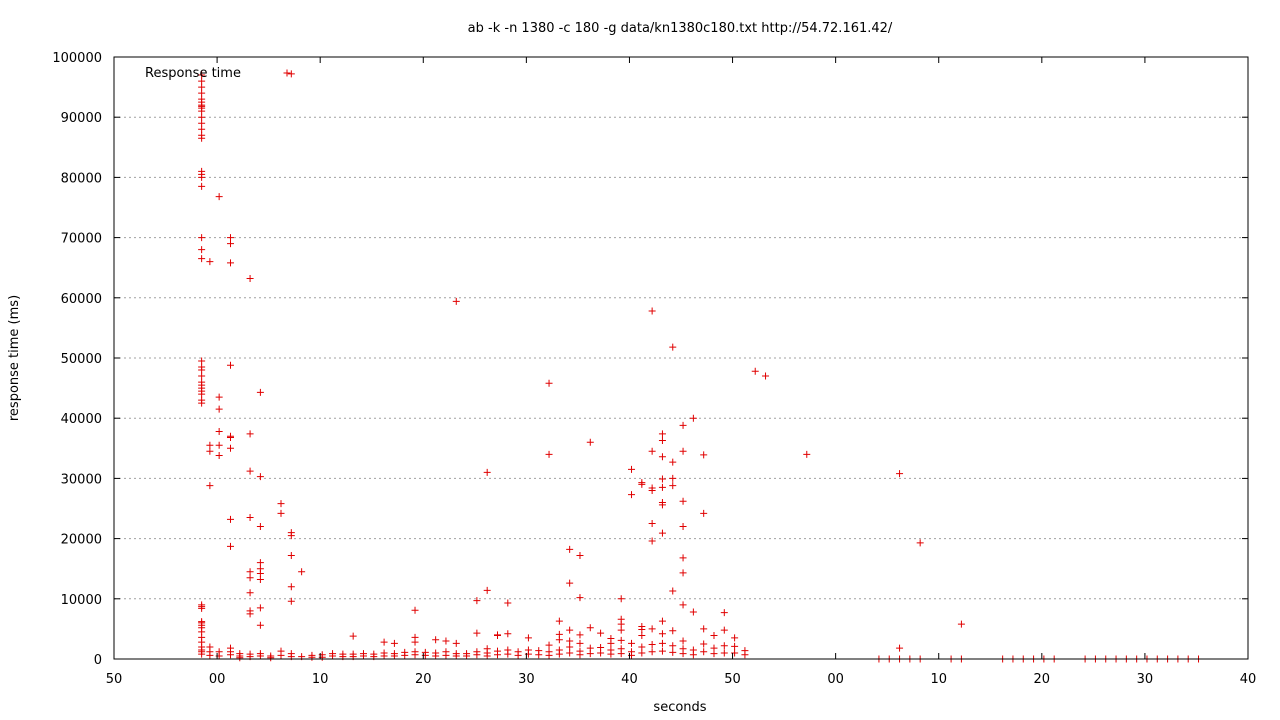 The image size is (1280, 720). Describe the element at coordinates (81, 359) in the screenshot. I see `y-tick-label: 50000` at that location.